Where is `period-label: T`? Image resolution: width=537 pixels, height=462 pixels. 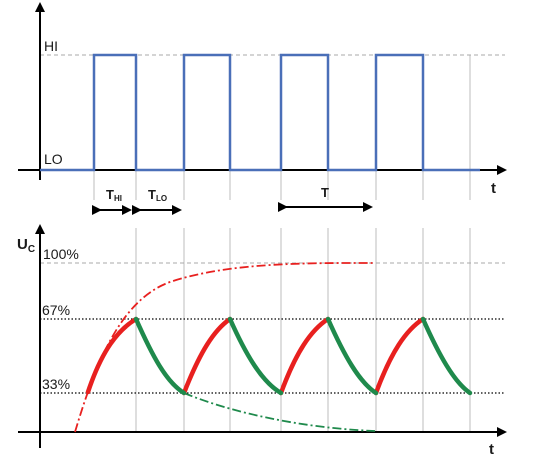
period-label: T is located at coordinates (325, 192).